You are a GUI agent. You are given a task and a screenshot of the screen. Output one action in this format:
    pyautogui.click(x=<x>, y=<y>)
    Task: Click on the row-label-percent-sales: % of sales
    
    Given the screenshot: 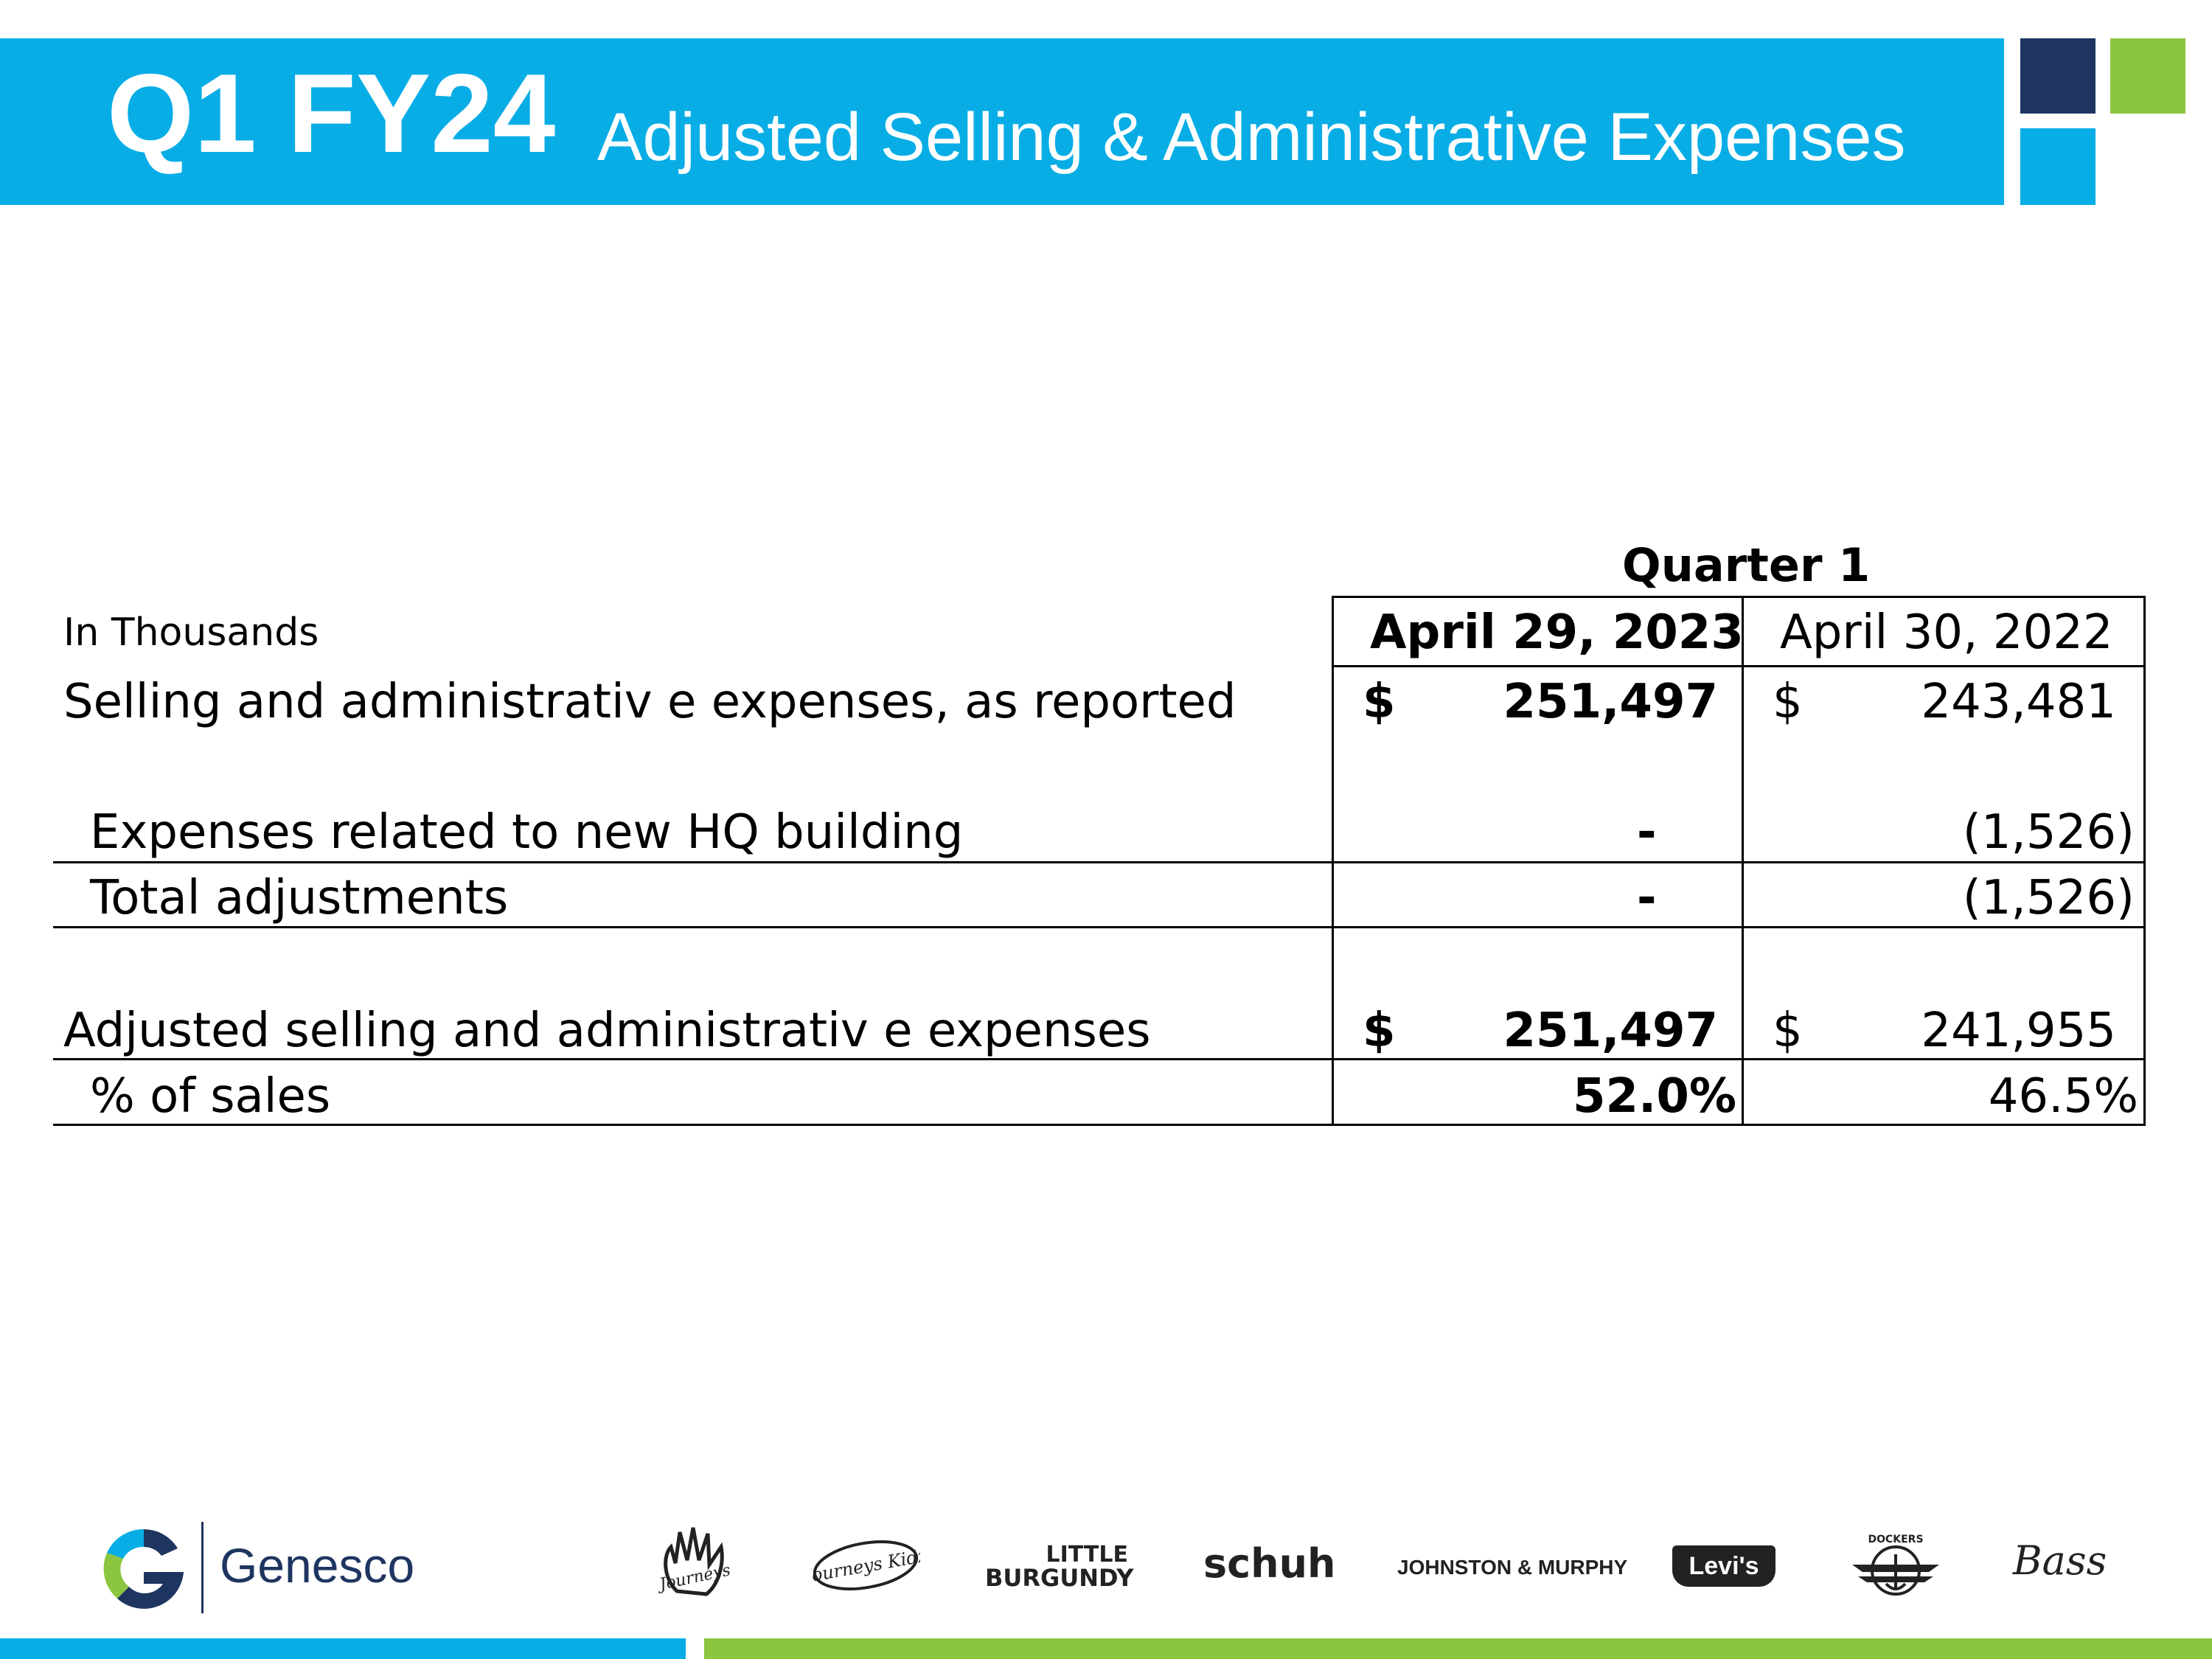 What is the action you would take?
    pyautogui.click(x=210, y=1096)
    